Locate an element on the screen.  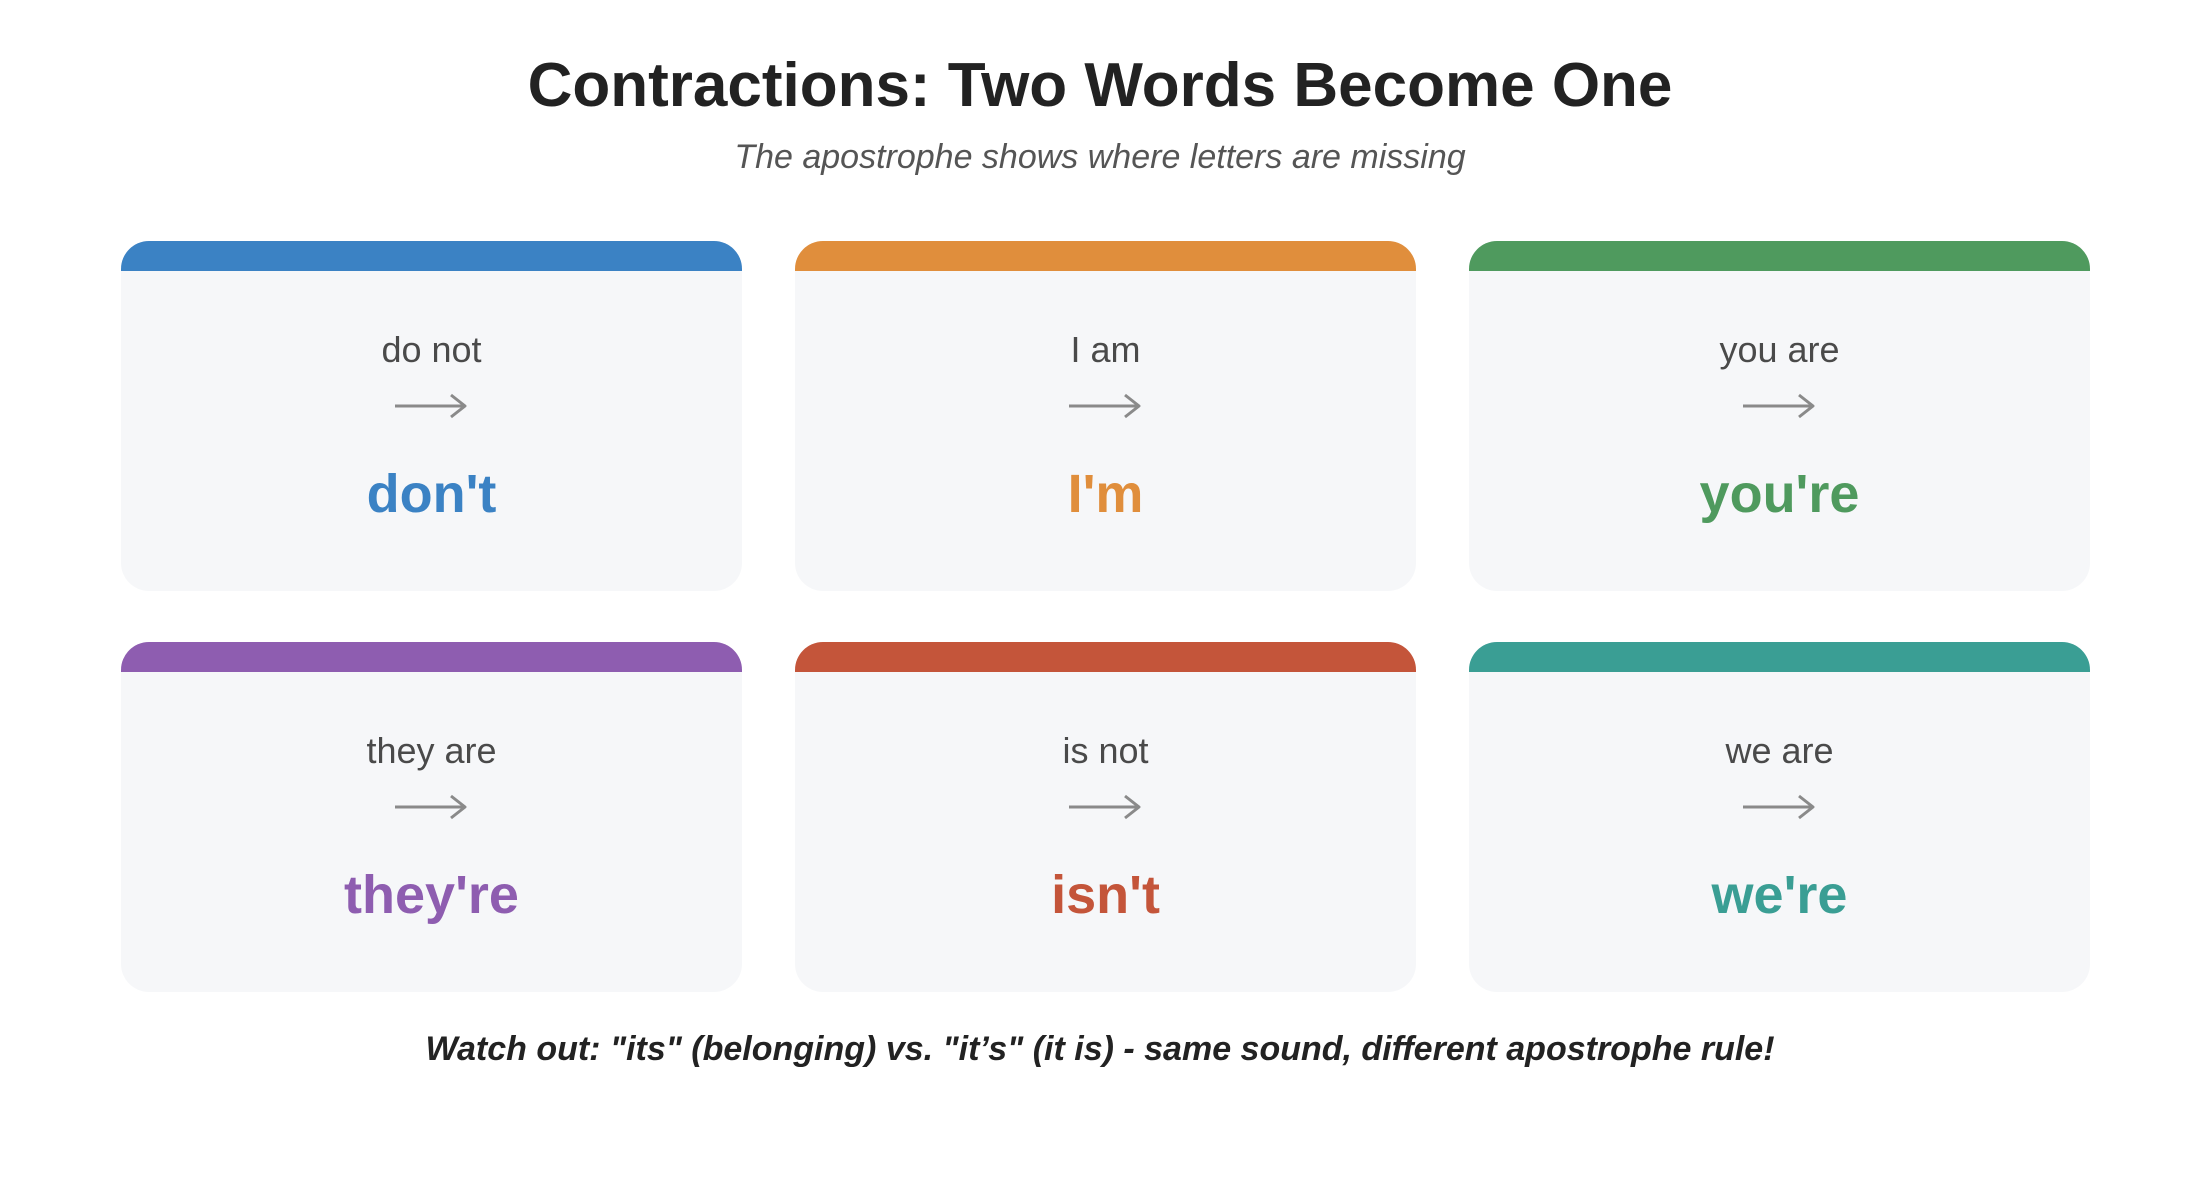
card-contraction: don't is located at coordinates (431, 494).